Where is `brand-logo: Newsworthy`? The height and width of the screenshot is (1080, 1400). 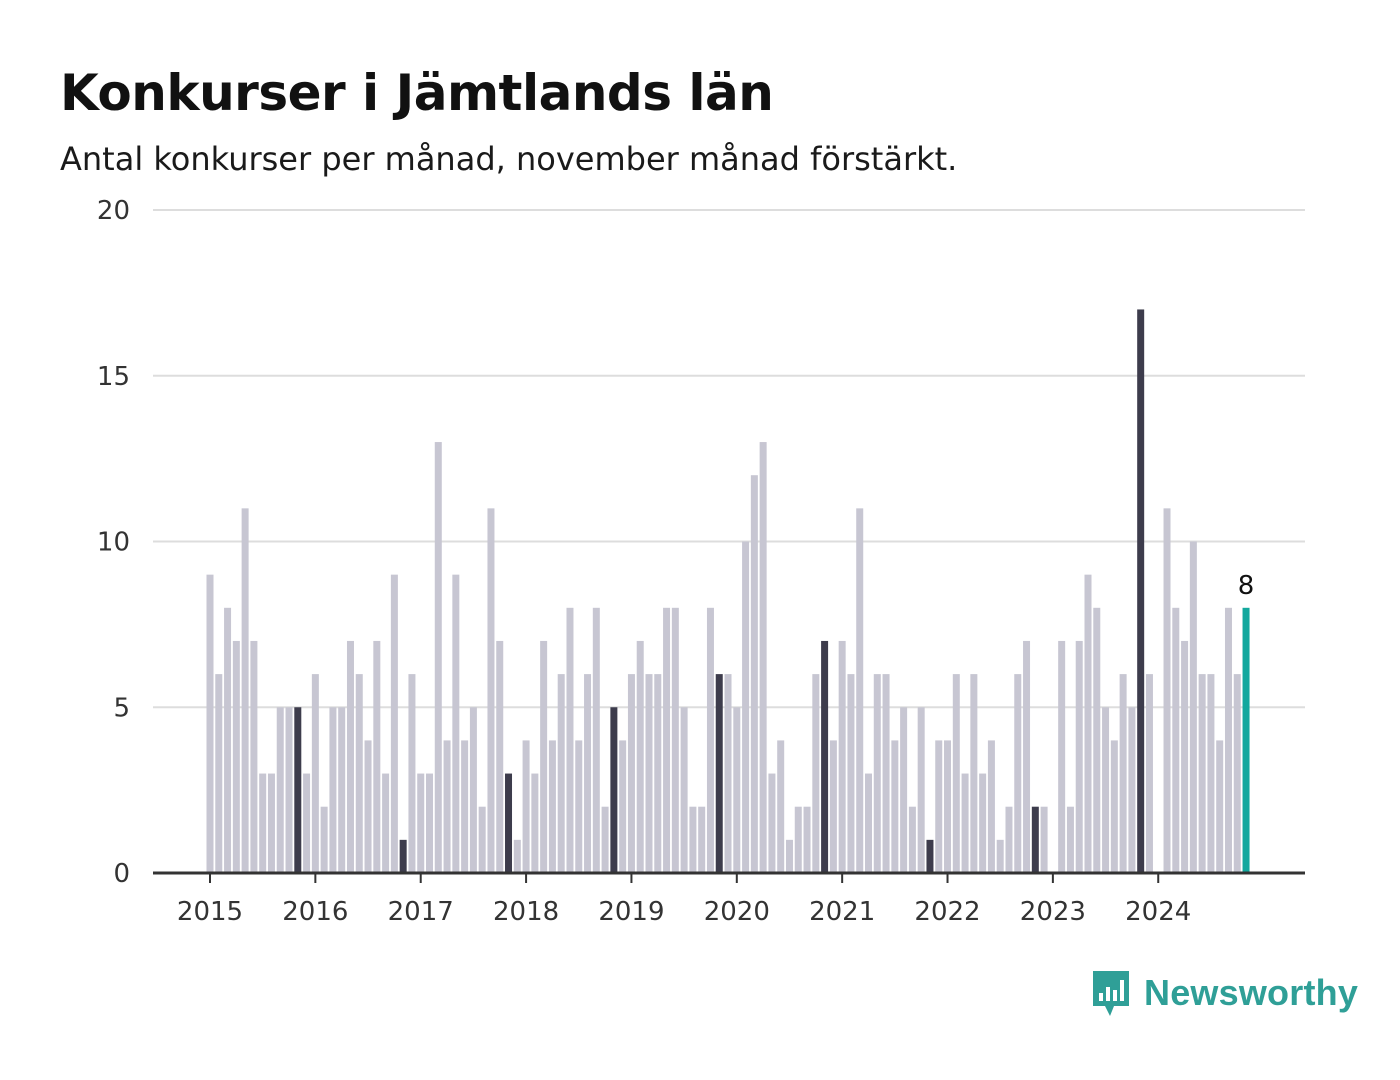 brand-logo: Newsworthy is located at coordinates (1224, 993).